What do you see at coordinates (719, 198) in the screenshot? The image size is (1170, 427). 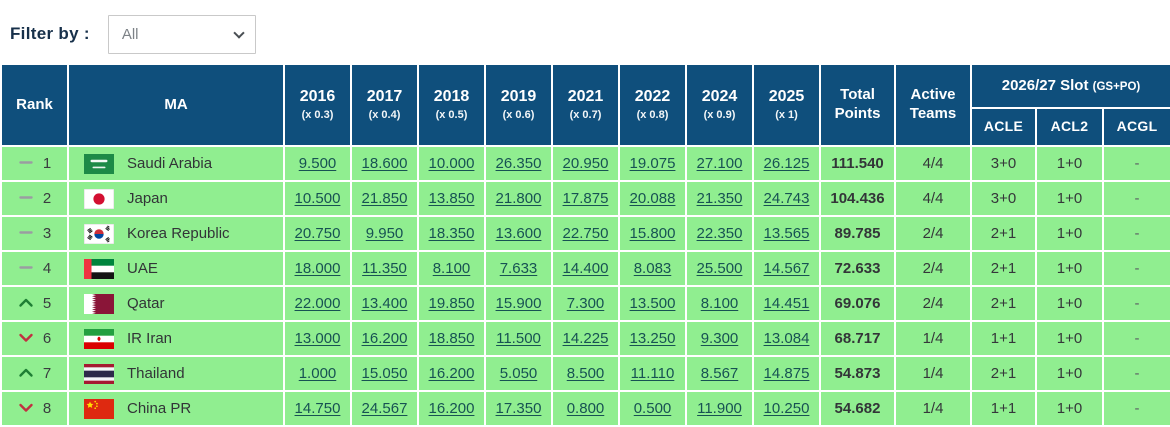 I see `score-link: 21.350` at bounding box center [719, 198].